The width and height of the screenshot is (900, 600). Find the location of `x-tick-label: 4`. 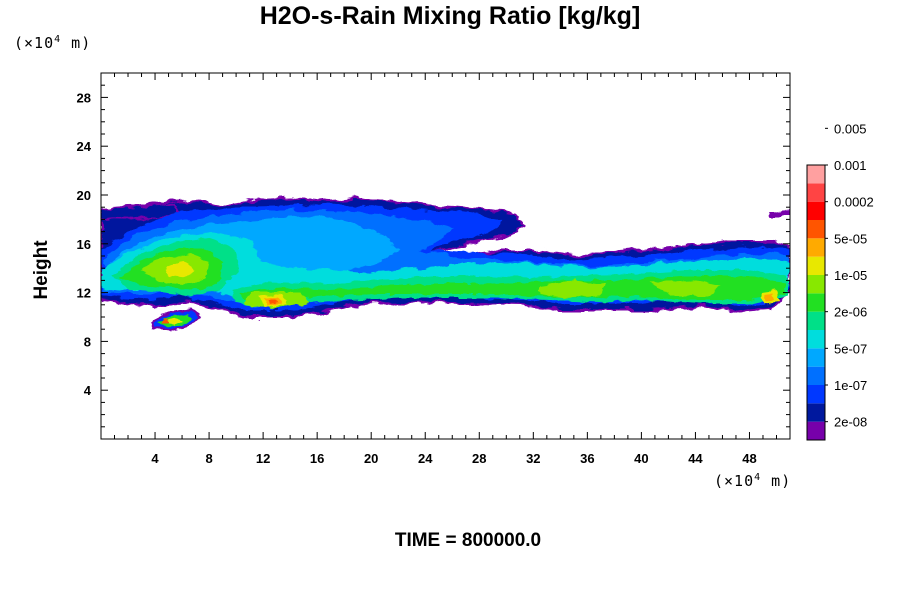

x-tick-label: 4 is located at coordinates (155, 458).